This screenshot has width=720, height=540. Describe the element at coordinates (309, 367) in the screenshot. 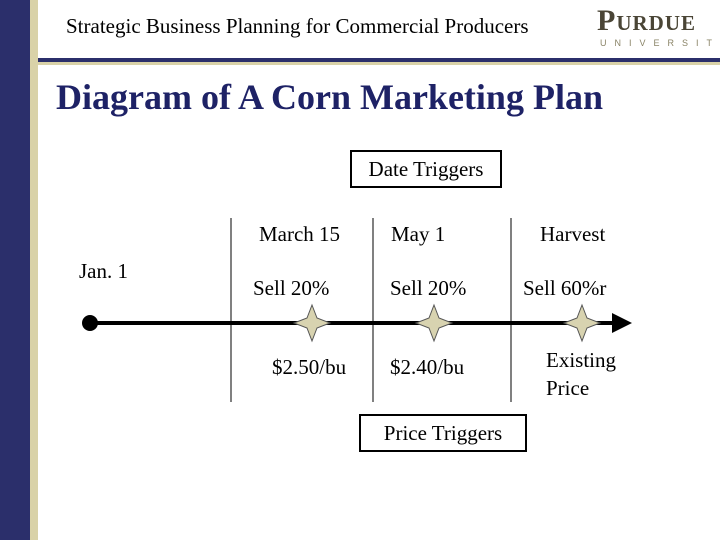

I see `price-label-march: $2.50/bu` at that location.